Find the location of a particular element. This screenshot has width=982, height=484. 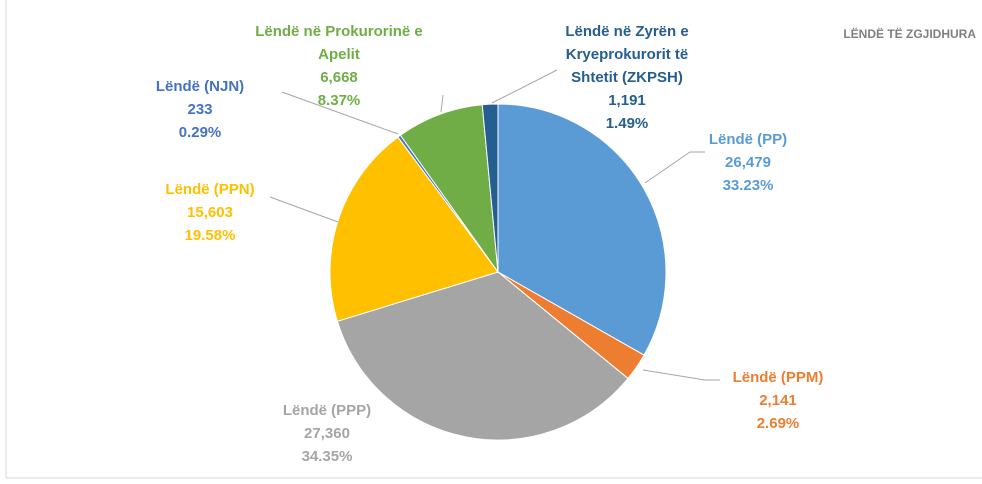

label-value: 2,141 is located at coordinates (778, 400).